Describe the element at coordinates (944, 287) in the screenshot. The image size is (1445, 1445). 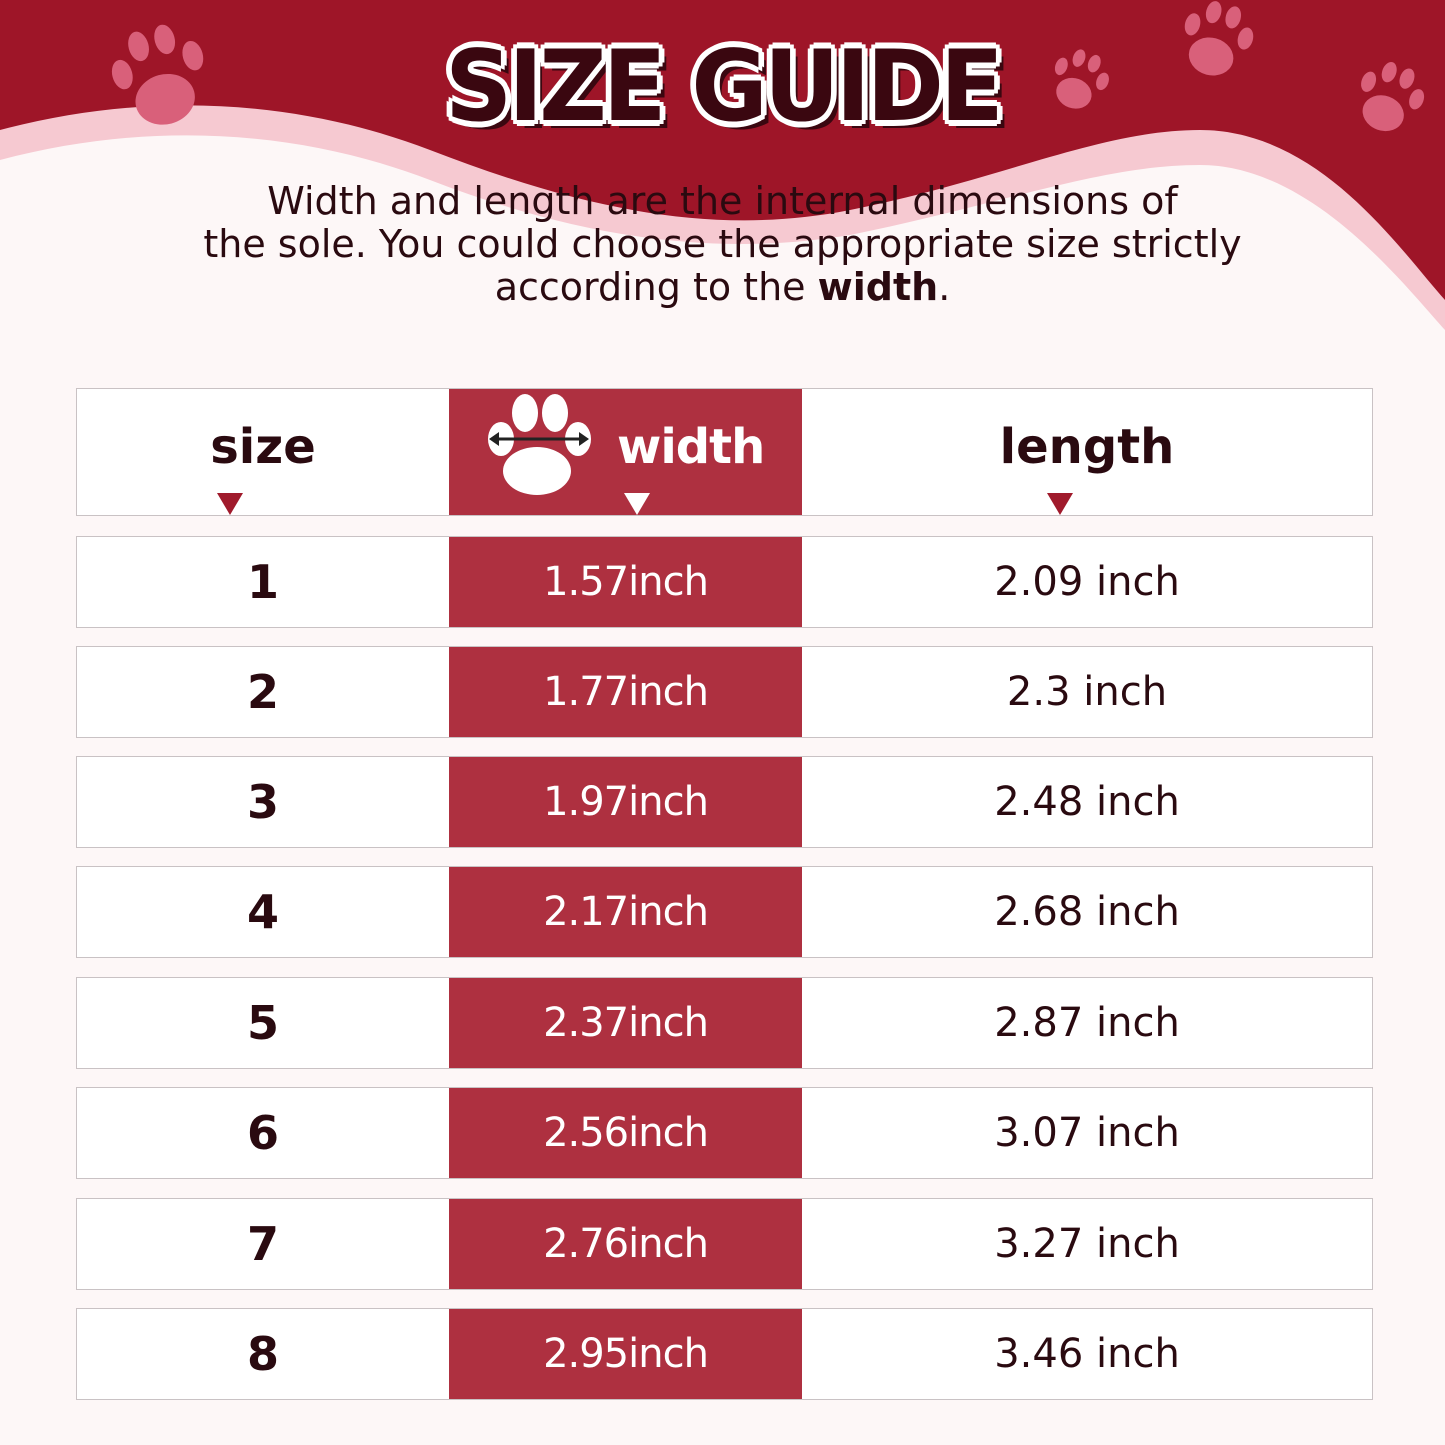
I see `intro-line-3-suffix: .` at that location.